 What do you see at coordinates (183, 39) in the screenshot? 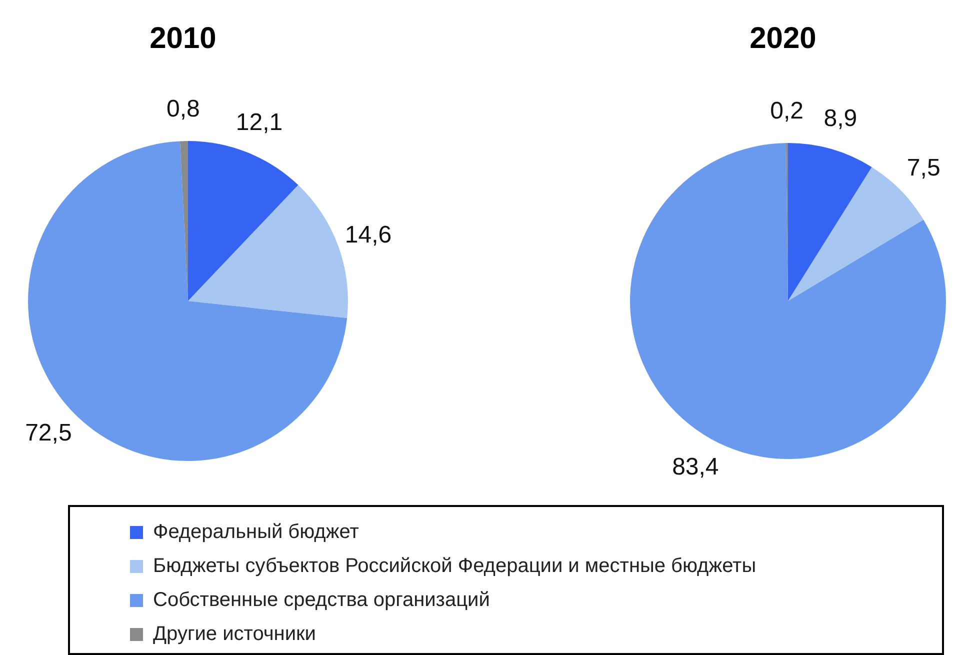
I see `chart-title: 2010` at bounding box center [183, 39].